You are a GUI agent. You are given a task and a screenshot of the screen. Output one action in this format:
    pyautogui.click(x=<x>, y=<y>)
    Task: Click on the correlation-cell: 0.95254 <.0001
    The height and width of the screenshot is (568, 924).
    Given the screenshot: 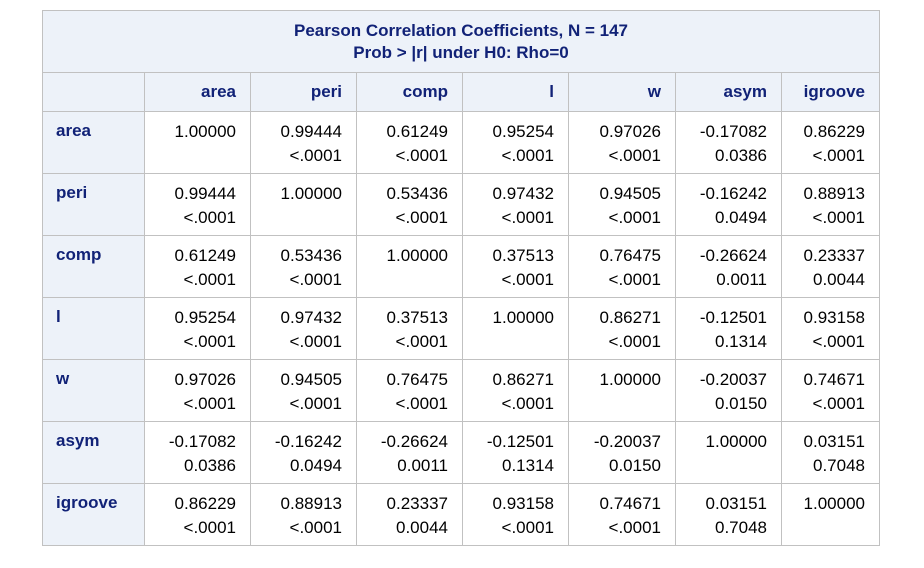 What is the action you would take?
    pyautogui.click(x=197, y=328)
    